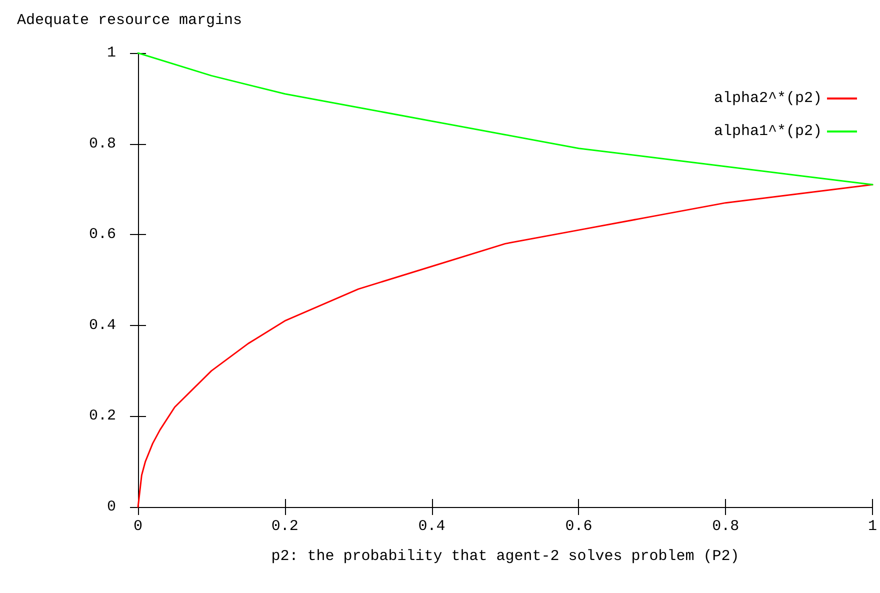 The image size is (880, 593). What do you see at coordinates (138, 526) in the screenshot?
I see `x-tick-label: 0` at bounding box center [138, 526].